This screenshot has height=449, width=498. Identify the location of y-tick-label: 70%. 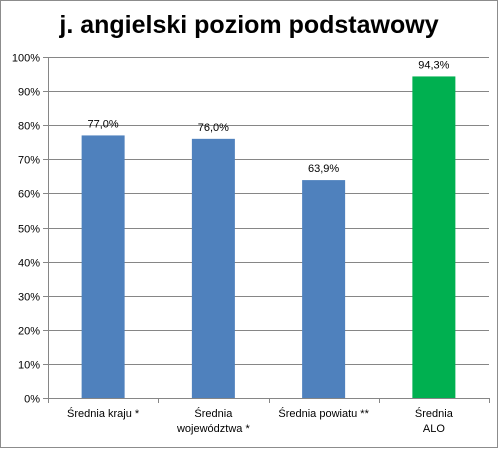
(29, 161).